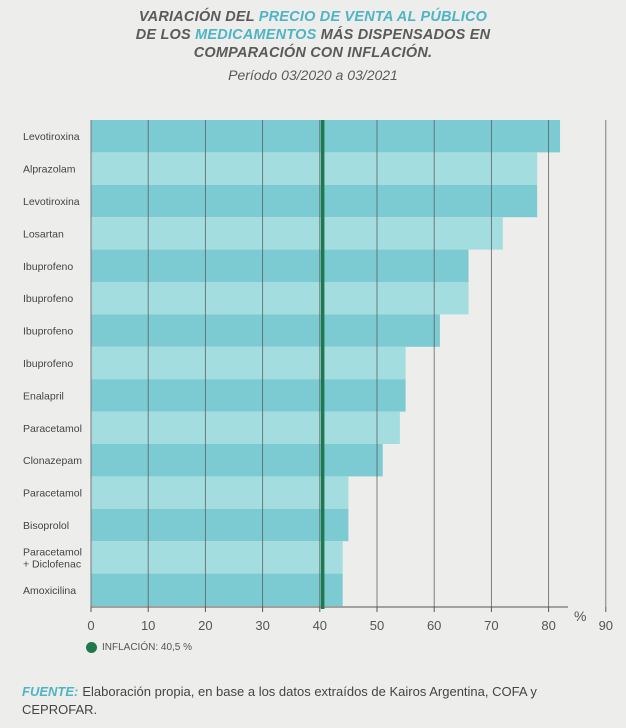 Image resolution: width=626 pixels, height=728 pixels. Describe the element at coordinates (52, 558) in the screenshot. I see `category-label: Paracetamol + Diclofenac` at that location.